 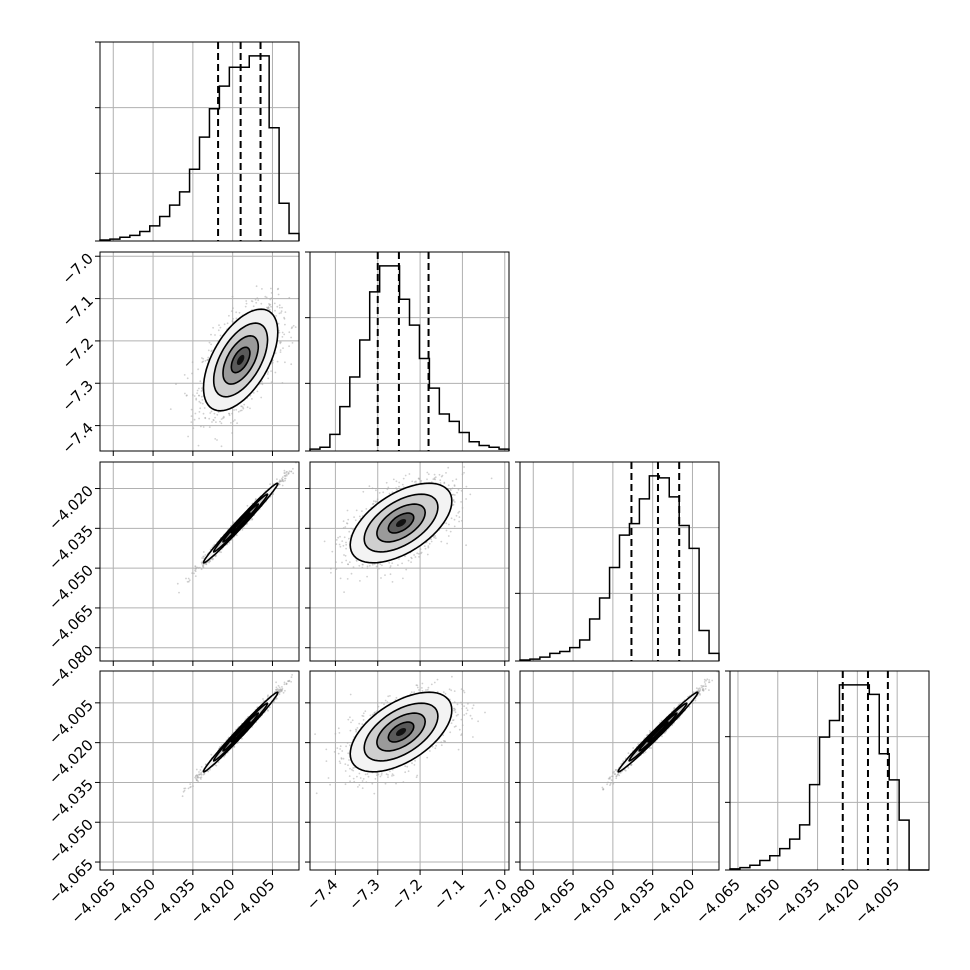 I want to click on contour-line, so click(x=240, y=360).